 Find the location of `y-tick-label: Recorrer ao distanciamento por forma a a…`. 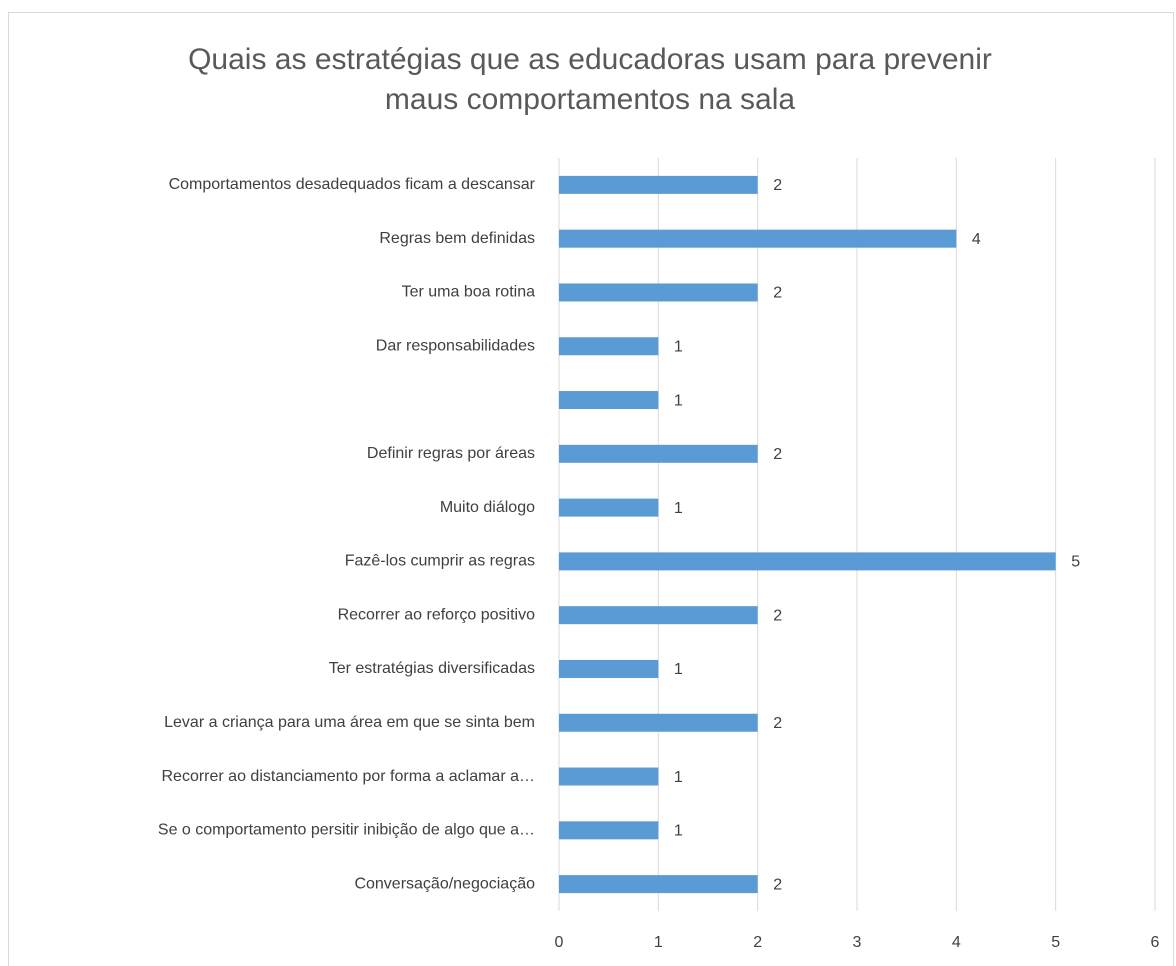

y-tick-label: Recorrer ao distanciamento por forma a a… is located at coordinates (349, 776).